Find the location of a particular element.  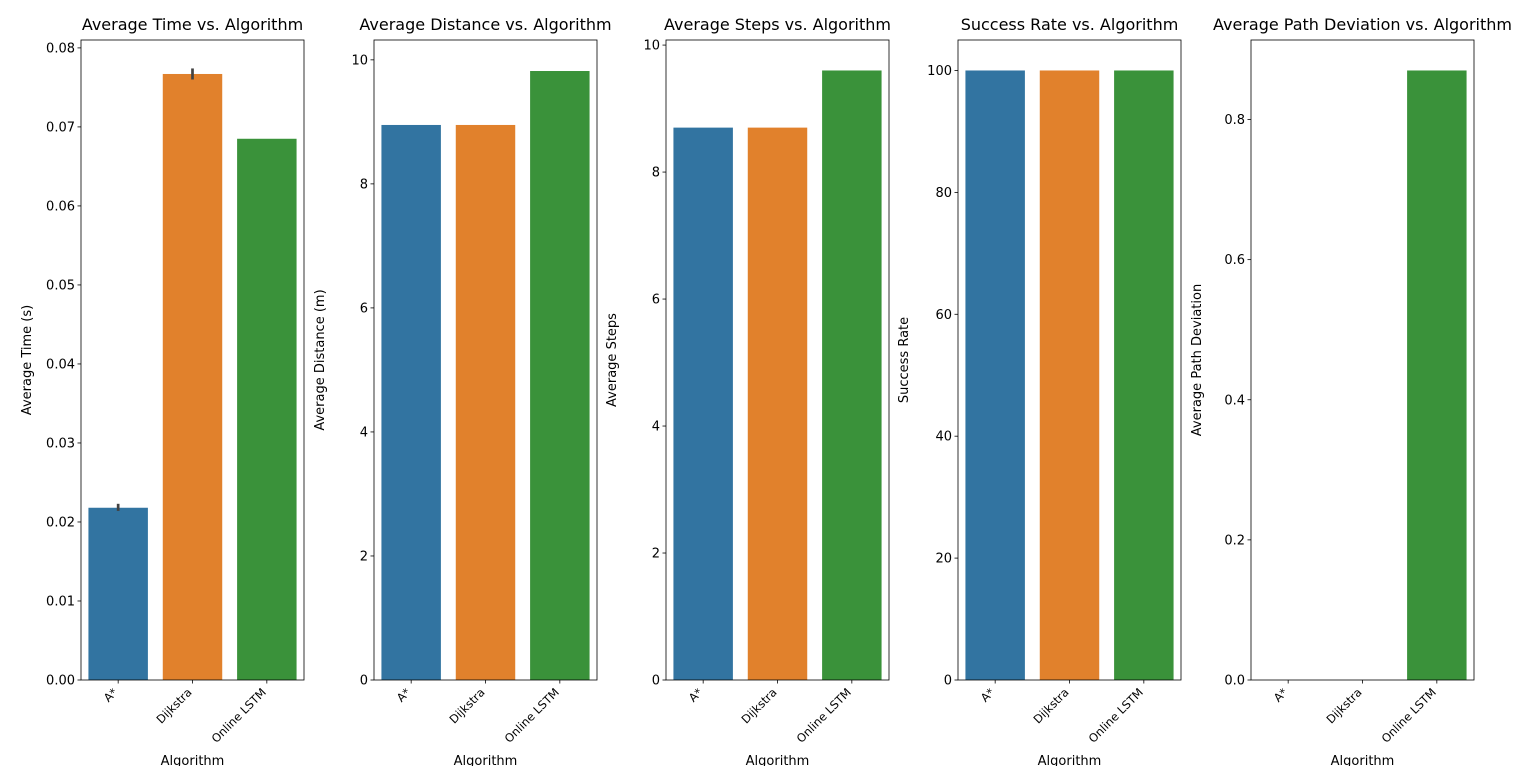

y-tick-label: 20 is located at coordinates (943, 559).